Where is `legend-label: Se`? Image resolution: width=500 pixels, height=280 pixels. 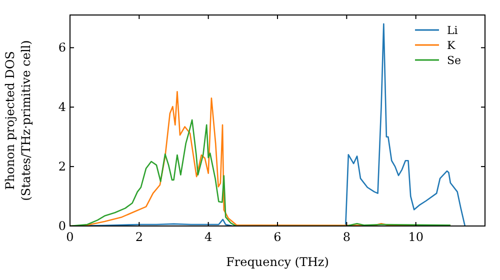 legend-label: Se is located at coordinates (454, 60).